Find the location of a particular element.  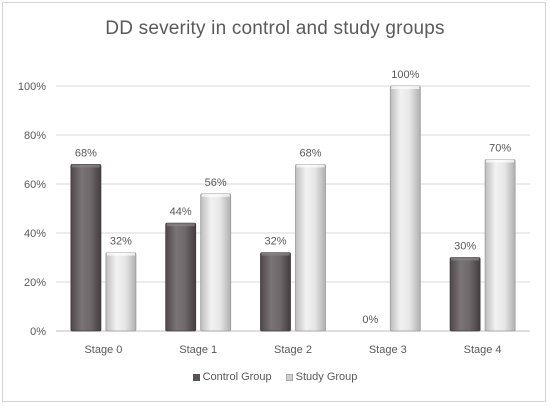

data-label-control: 44% is located at coordinates (181, 212).